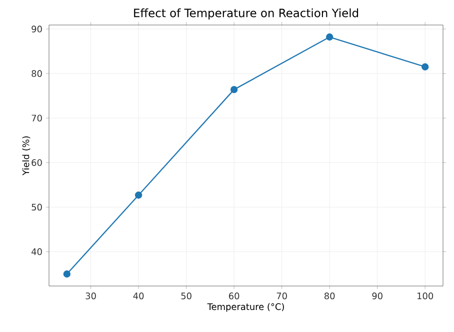 This screenshot has height=332, width=454. I want to click on x-tick-label: 30, so click(91, 296).